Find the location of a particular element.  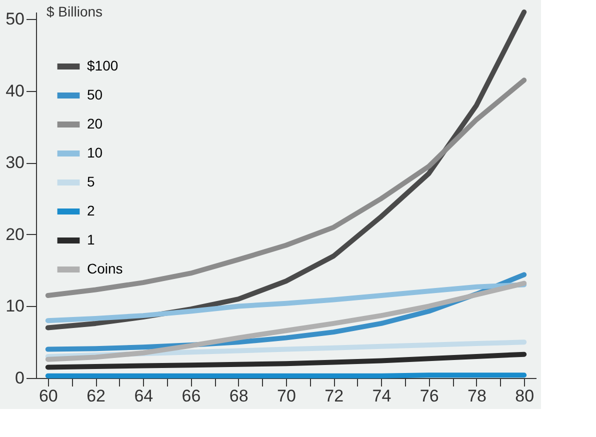

x-tick-label: 66 is located at coordinates (191, 396).